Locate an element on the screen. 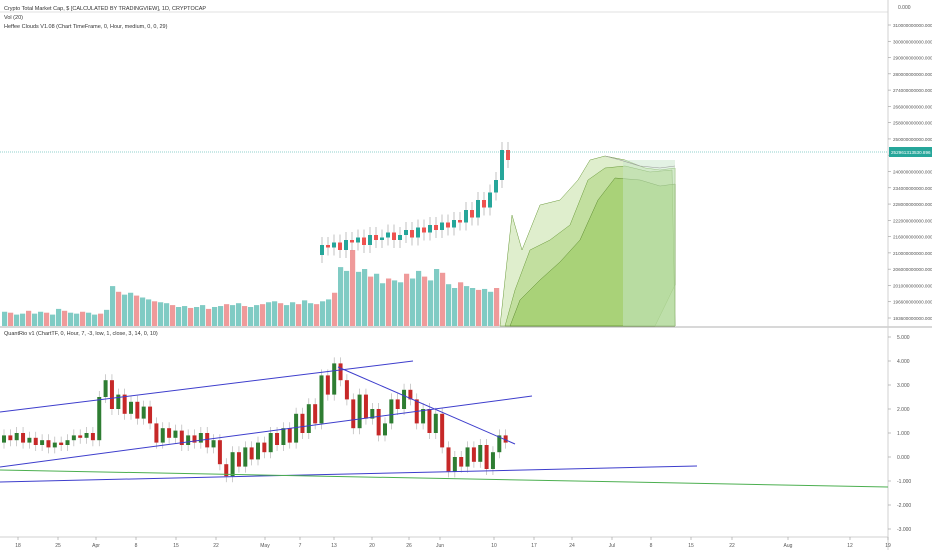 The height and width of the screenshot is (555, 932). osc-y-tick-label: 5.000 is located at coordinates (903, 338).